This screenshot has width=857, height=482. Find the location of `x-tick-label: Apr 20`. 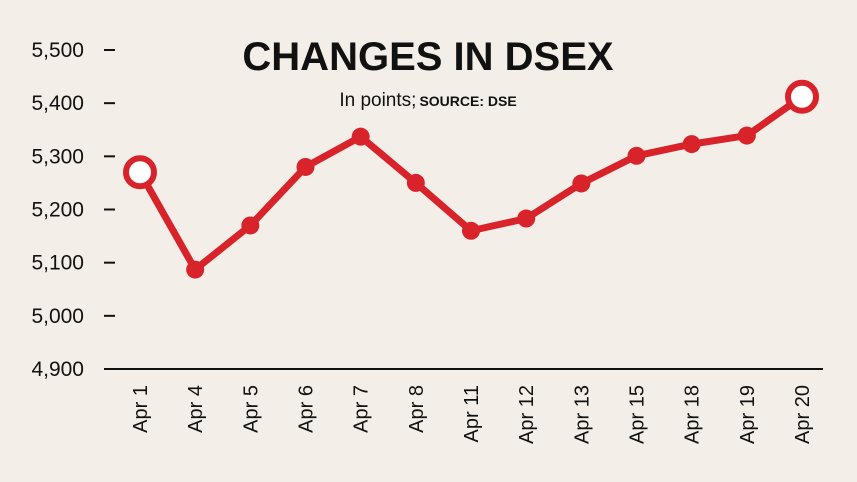

x-tick-label: Apr 20 is located at coordinates (803, 414).